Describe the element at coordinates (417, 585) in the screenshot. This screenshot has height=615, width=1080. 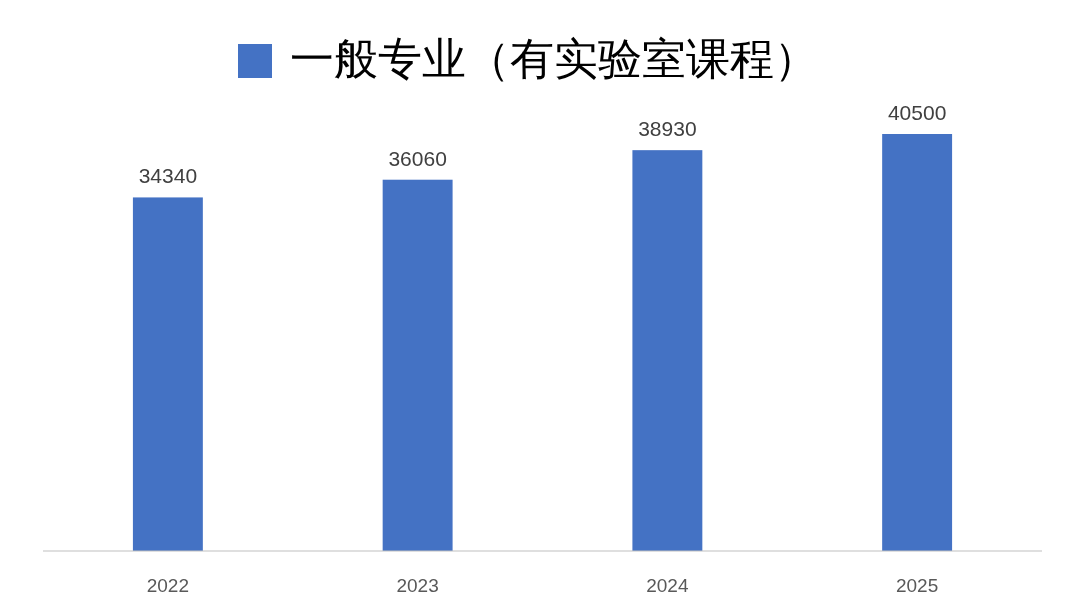
I see `x-tick-label: 2023` at that location.